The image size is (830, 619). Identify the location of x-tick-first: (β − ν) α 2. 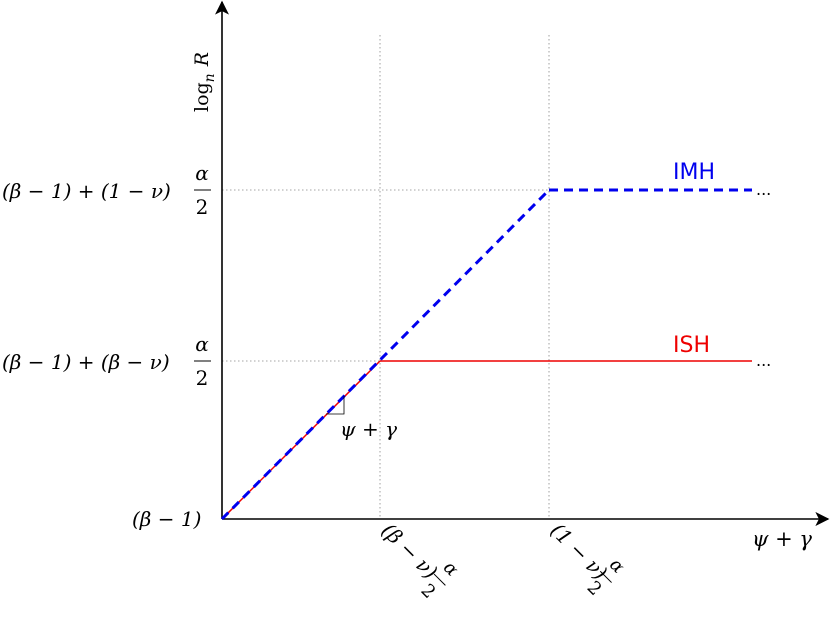
(420, 560).